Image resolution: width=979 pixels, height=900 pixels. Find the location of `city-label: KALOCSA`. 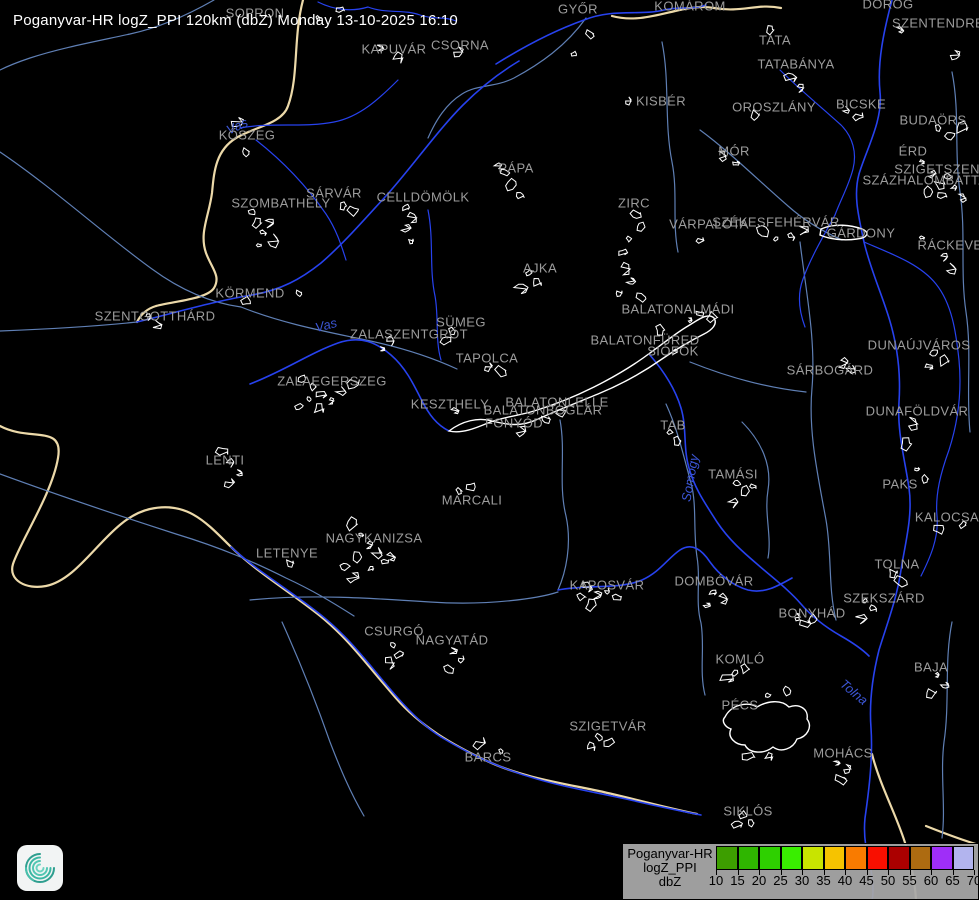

city-label: KALOCSA is located at coordinates (946, 517).